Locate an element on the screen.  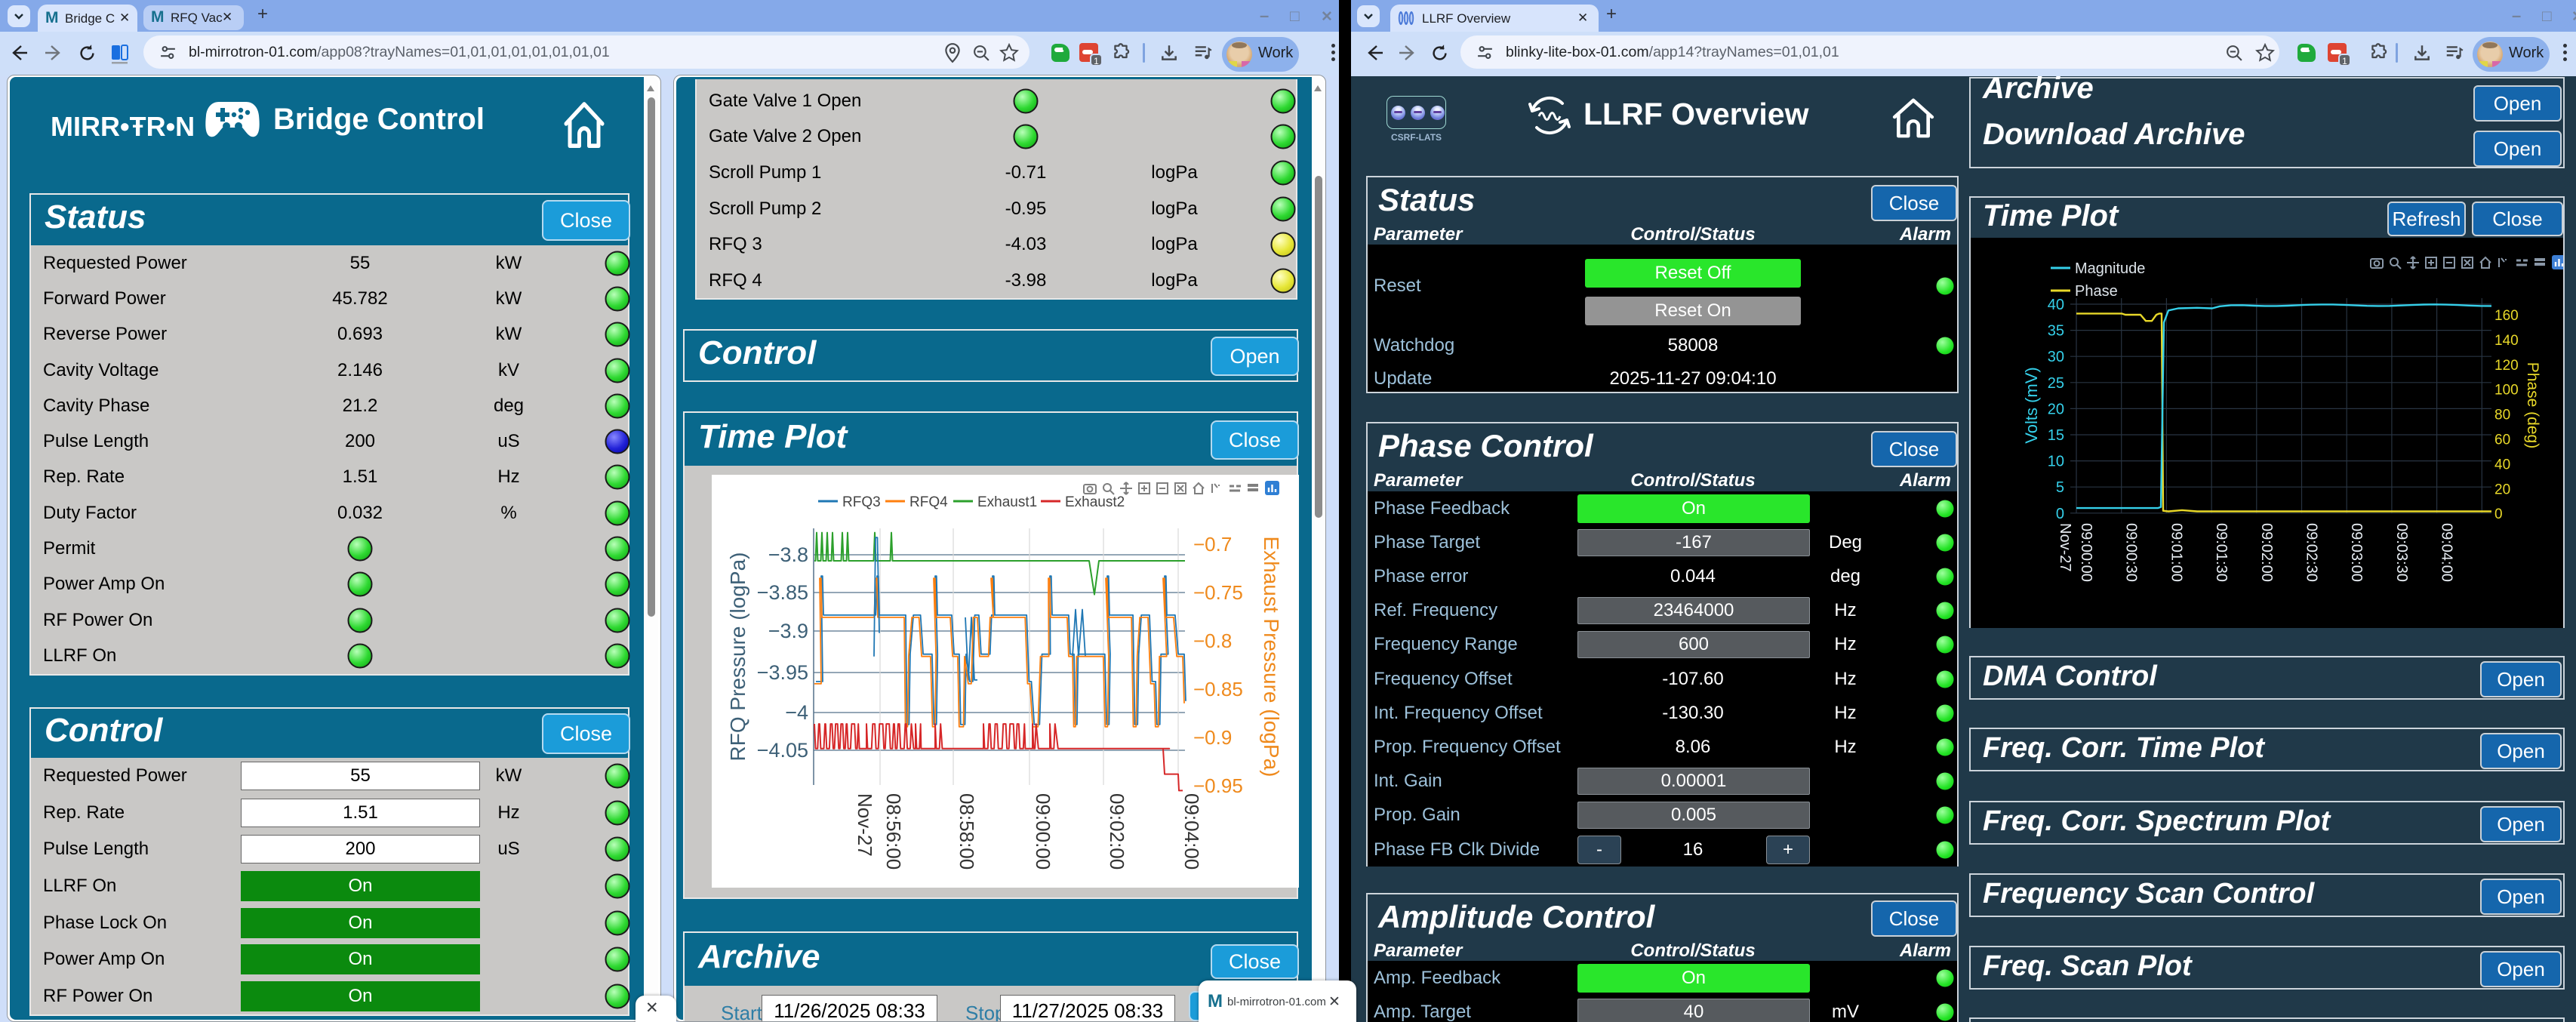
svg-text: Volts (mV) is located at coordinates (2032, 405).